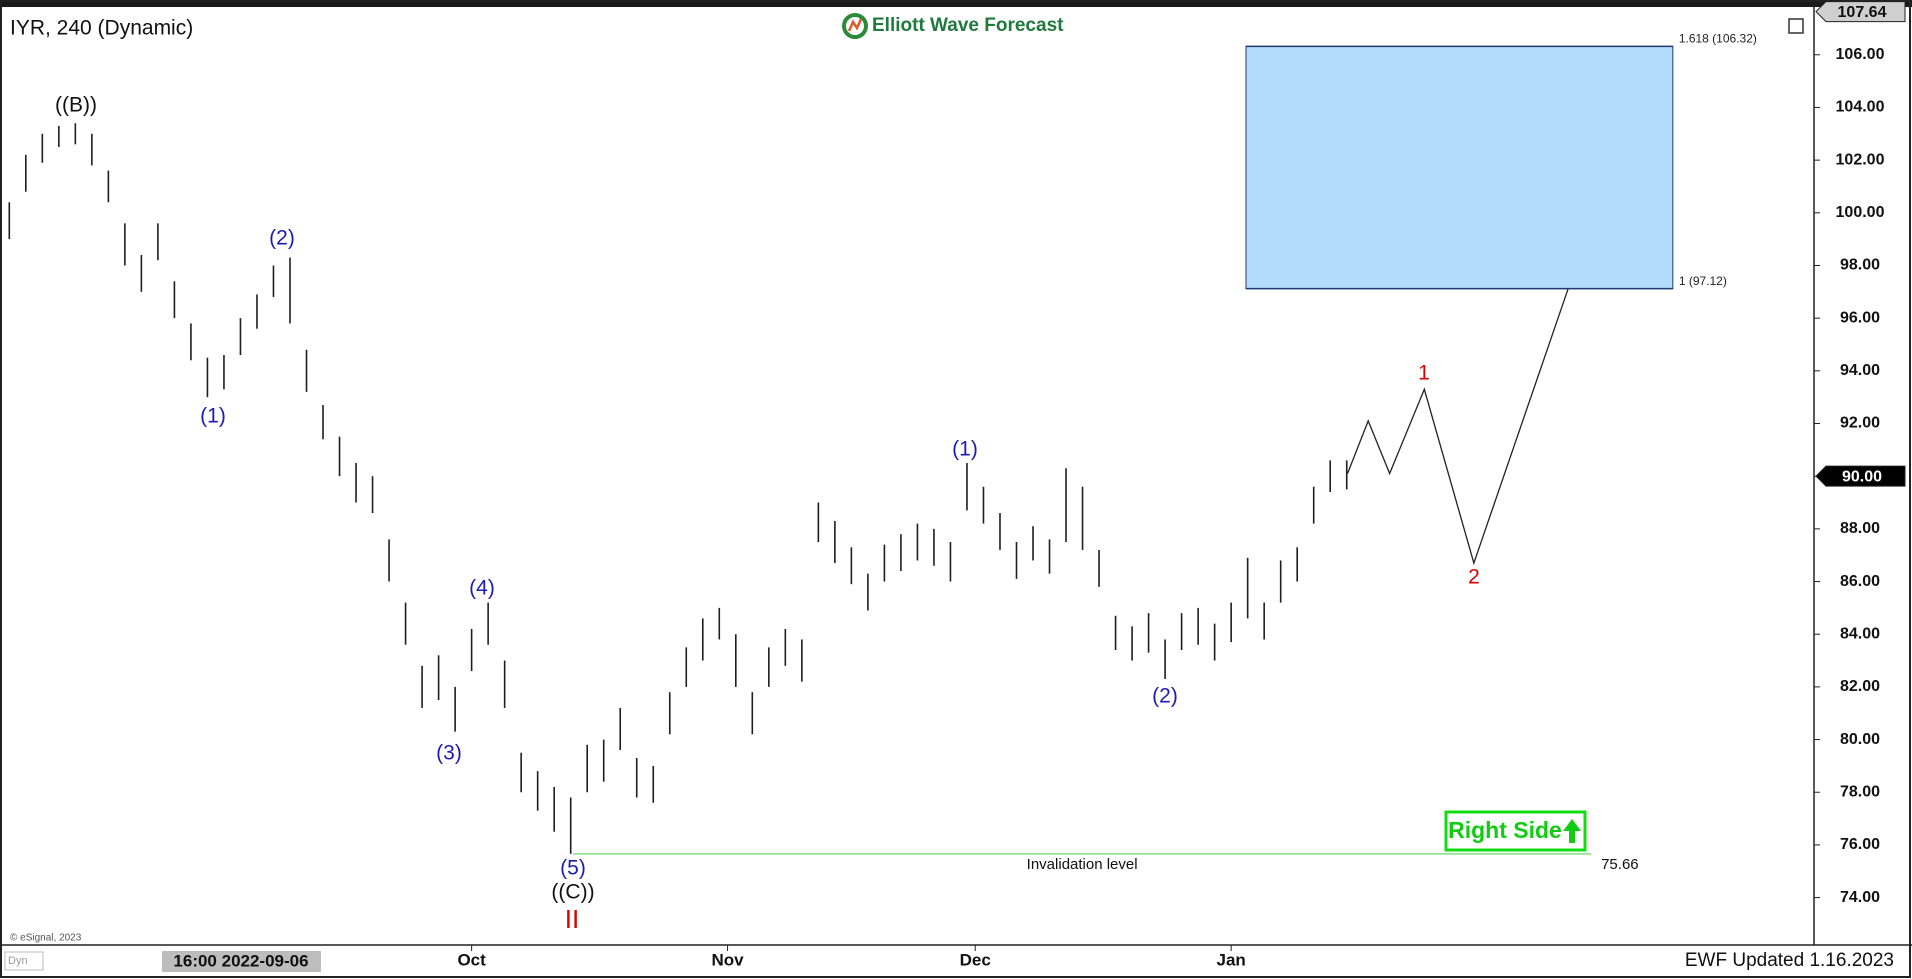  I want to click on logo-text: Elliott Wave Forecast, so click(968, 25).